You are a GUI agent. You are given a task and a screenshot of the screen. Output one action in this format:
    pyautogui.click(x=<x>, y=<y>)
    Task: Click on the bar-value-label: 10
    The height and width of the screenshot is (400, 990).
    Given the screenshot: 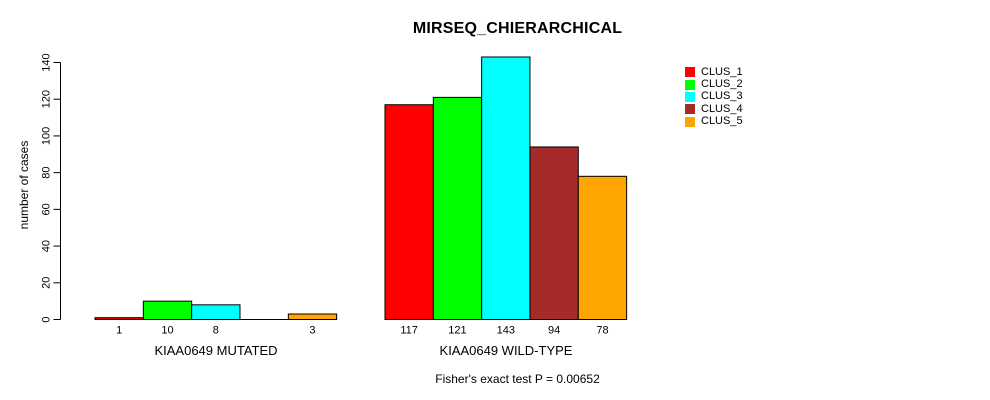 What is the action you would take?
    pyautogui.click(x=167, y=331)
    